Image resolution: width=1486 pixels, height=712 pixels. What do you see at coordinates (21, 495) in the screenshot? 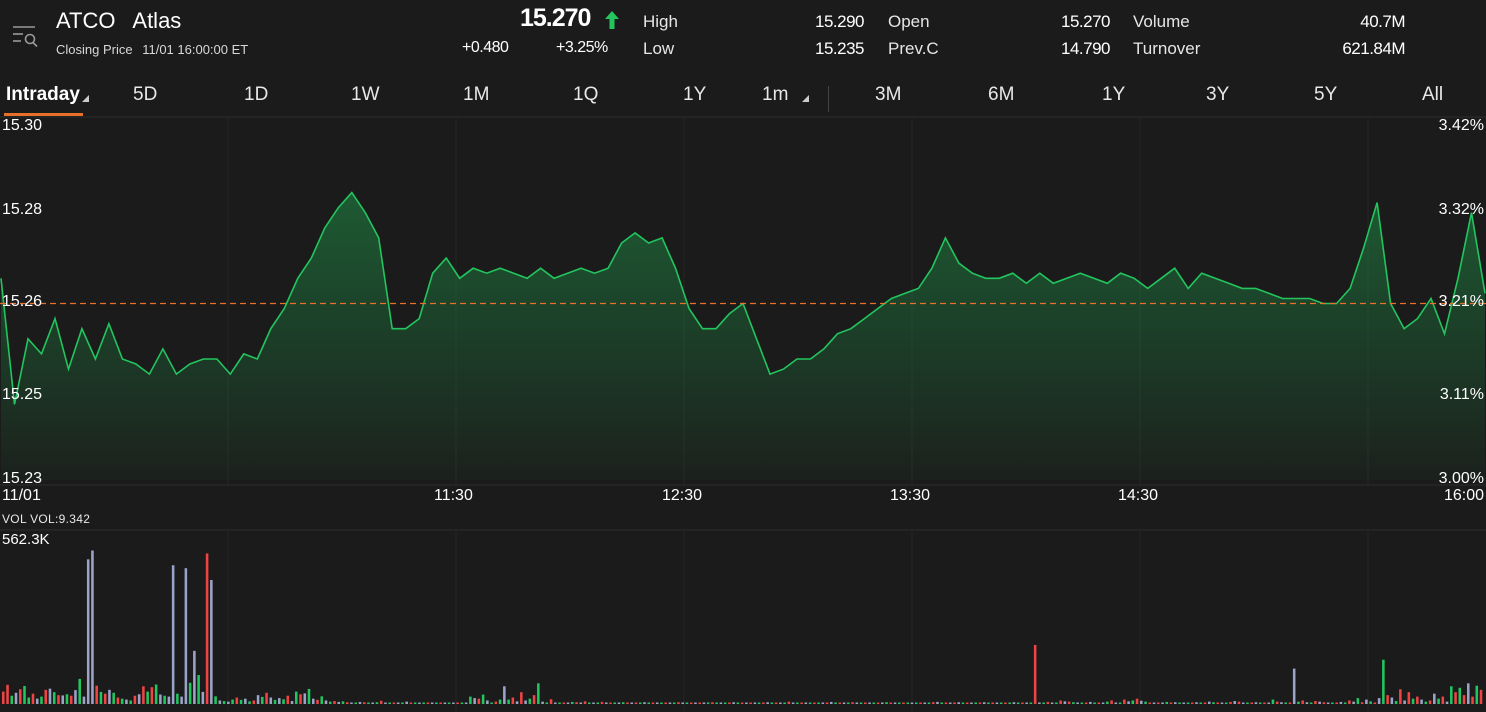
I see `x-tick-label: 11/01` at bounding box center [21, 495].